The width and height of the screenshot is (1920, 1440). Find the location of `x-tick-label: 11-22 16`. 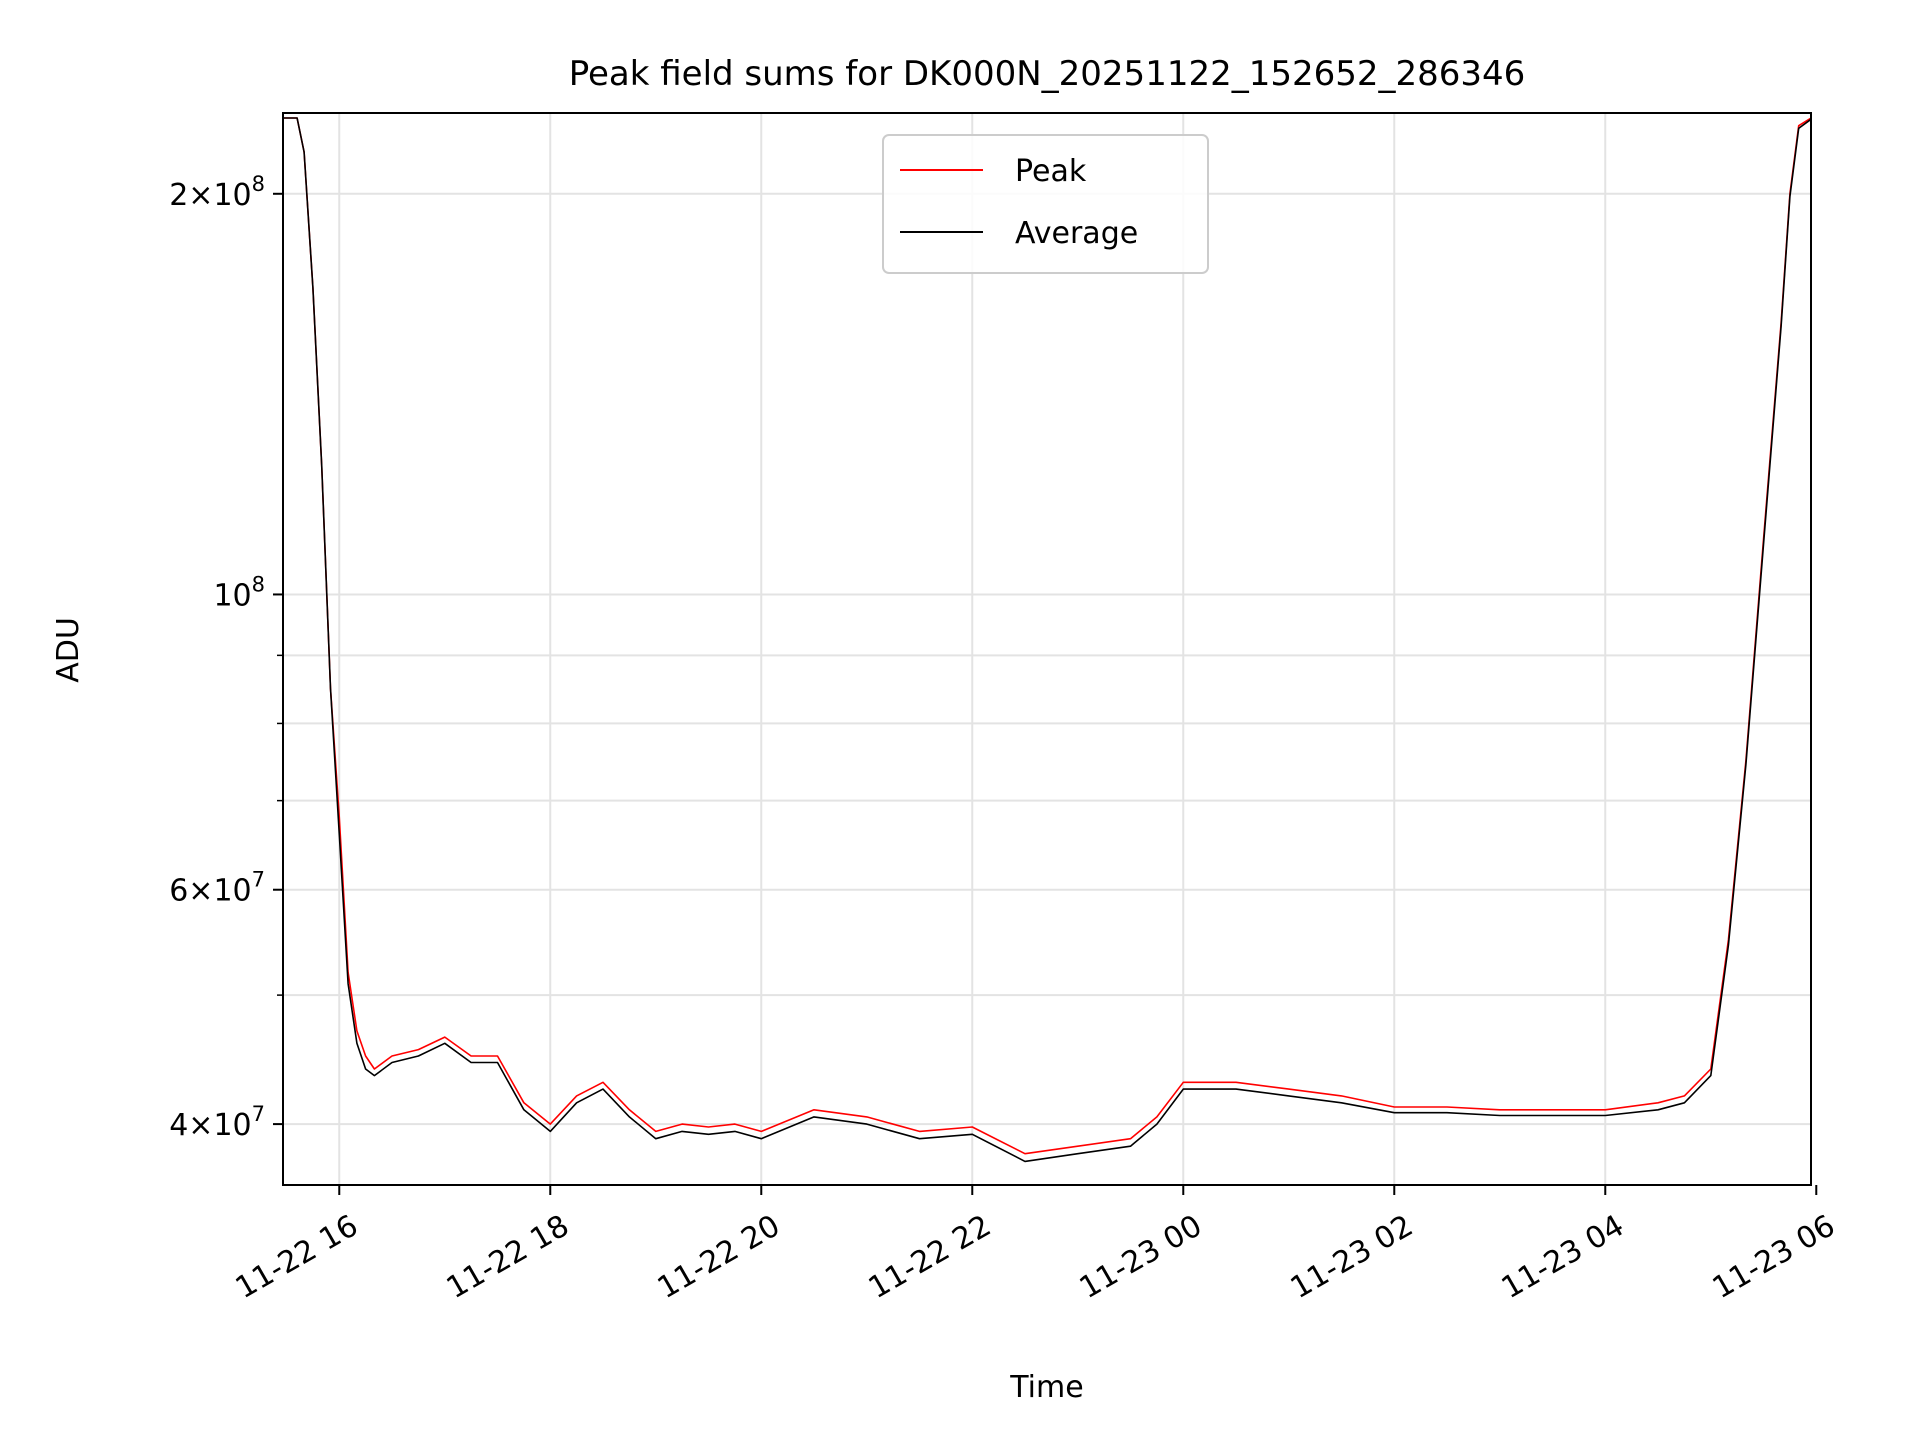

x-tick-label: 11-22 16 is located at coordinates (297, 1257).